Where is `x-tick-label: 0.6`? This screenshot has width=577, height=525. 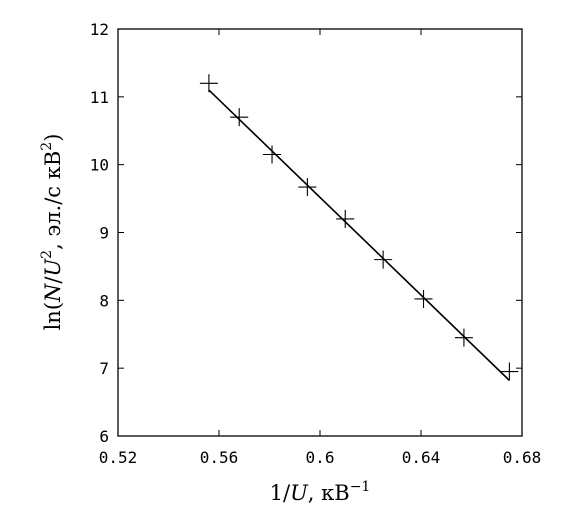 x-tick-label: 0.6 is located at coordinates (320, 457).